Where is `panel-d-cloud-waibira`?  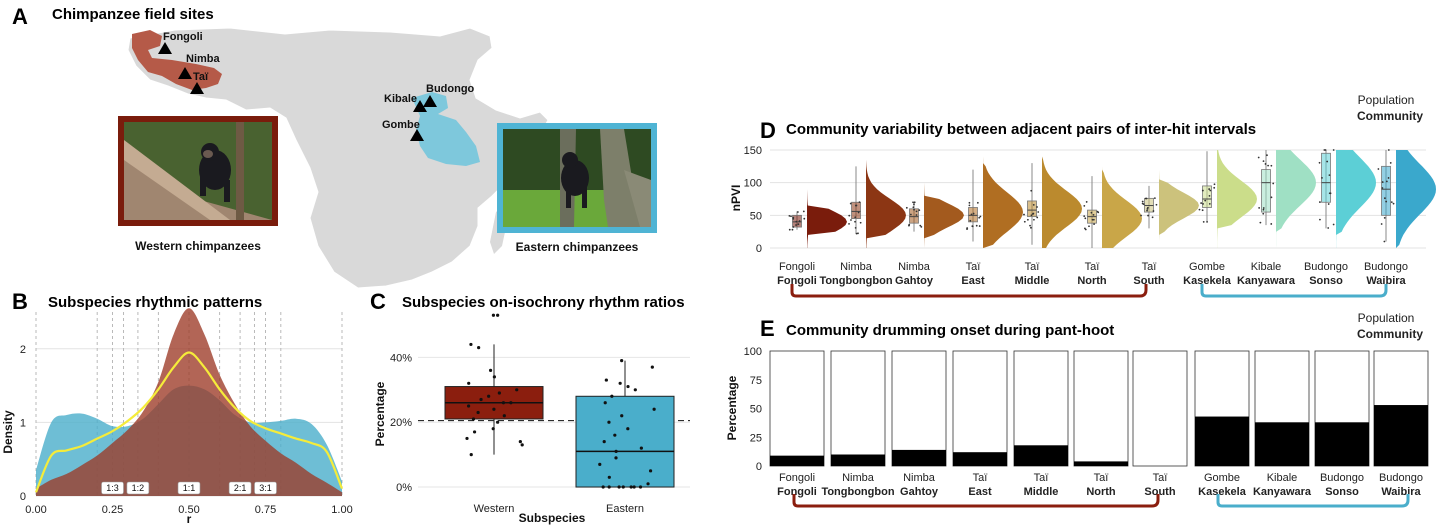
panel-d-cloud-waibira is located at coordinates (1416, 199).